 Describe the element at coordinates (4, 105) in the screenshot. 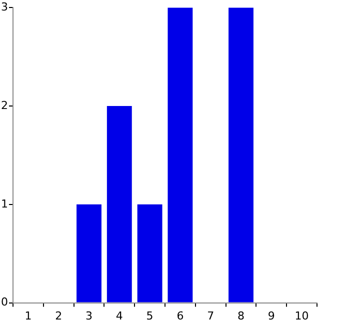

I see `y-tick-label: 2` at that location.